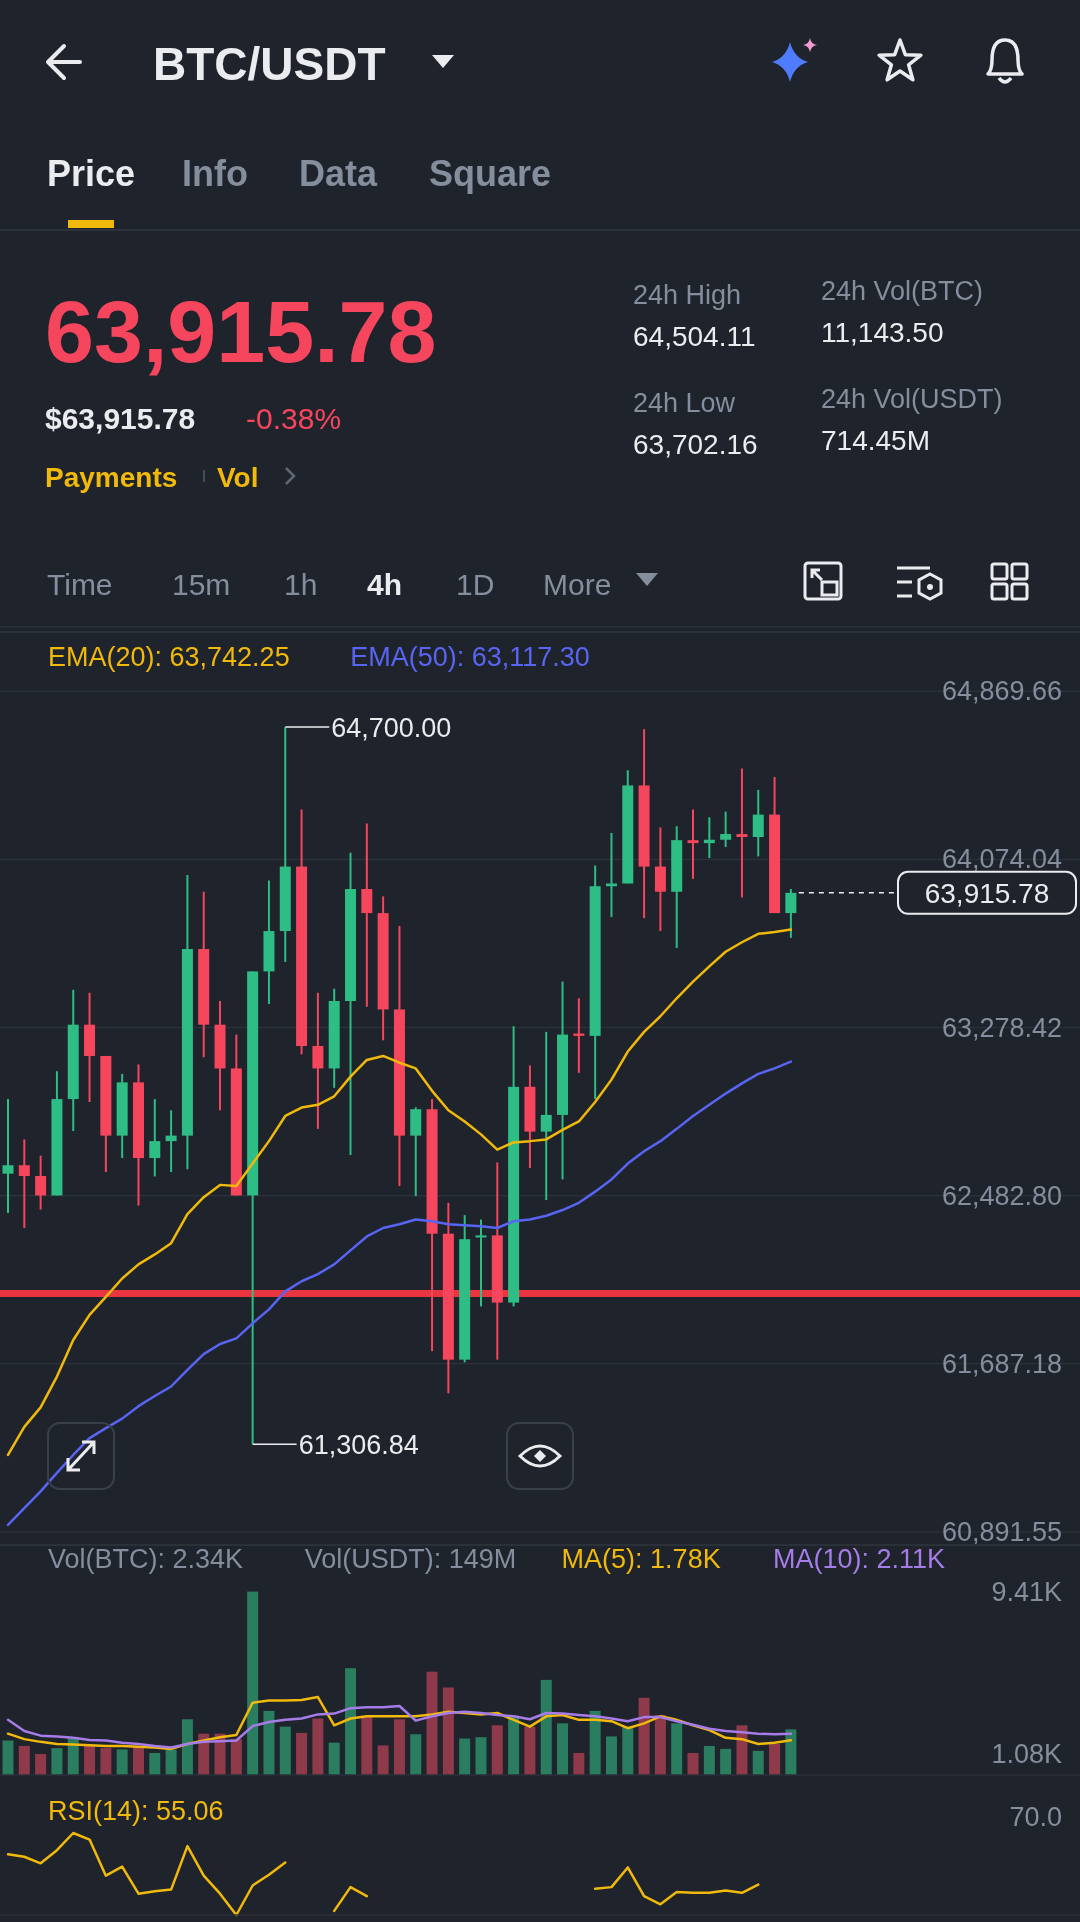 The image size is (1080, 1922). What do you see at coordinates (1001, 859) in the screenshot?
I see `y-tick-label: 64,074.04` at bounding box center [1001, 859].